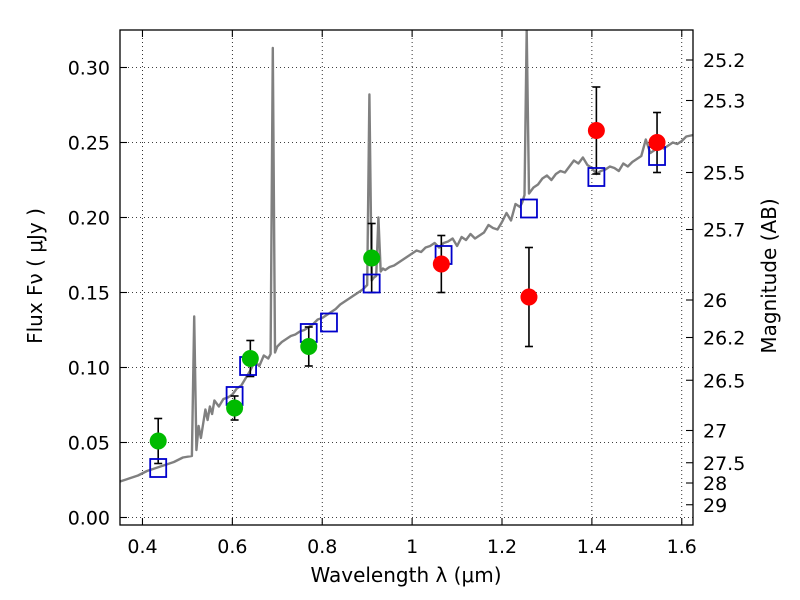  I want to click on x-tick-label-5: 1.4, so click(592, 547).